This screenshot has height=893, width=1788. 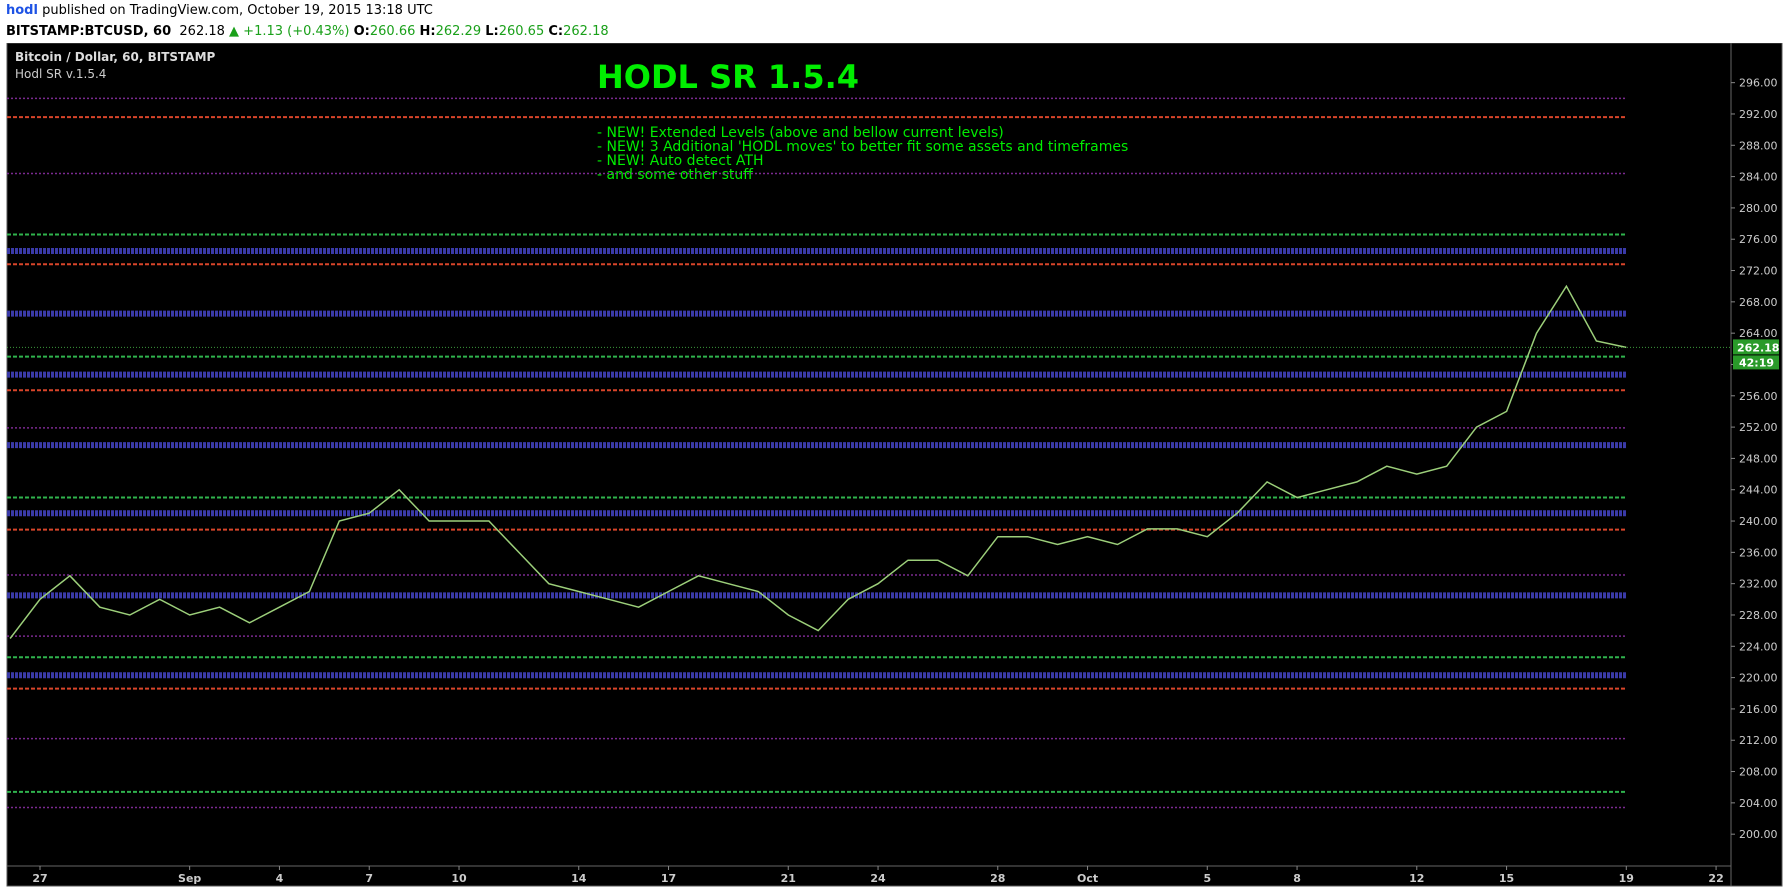 I want to click on y-tick-label: 292.00, so click(x=1758, y=114).